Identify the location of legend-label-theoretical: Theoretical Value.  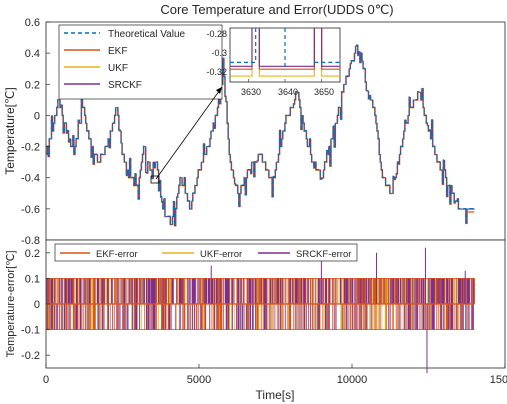
(147, 34).